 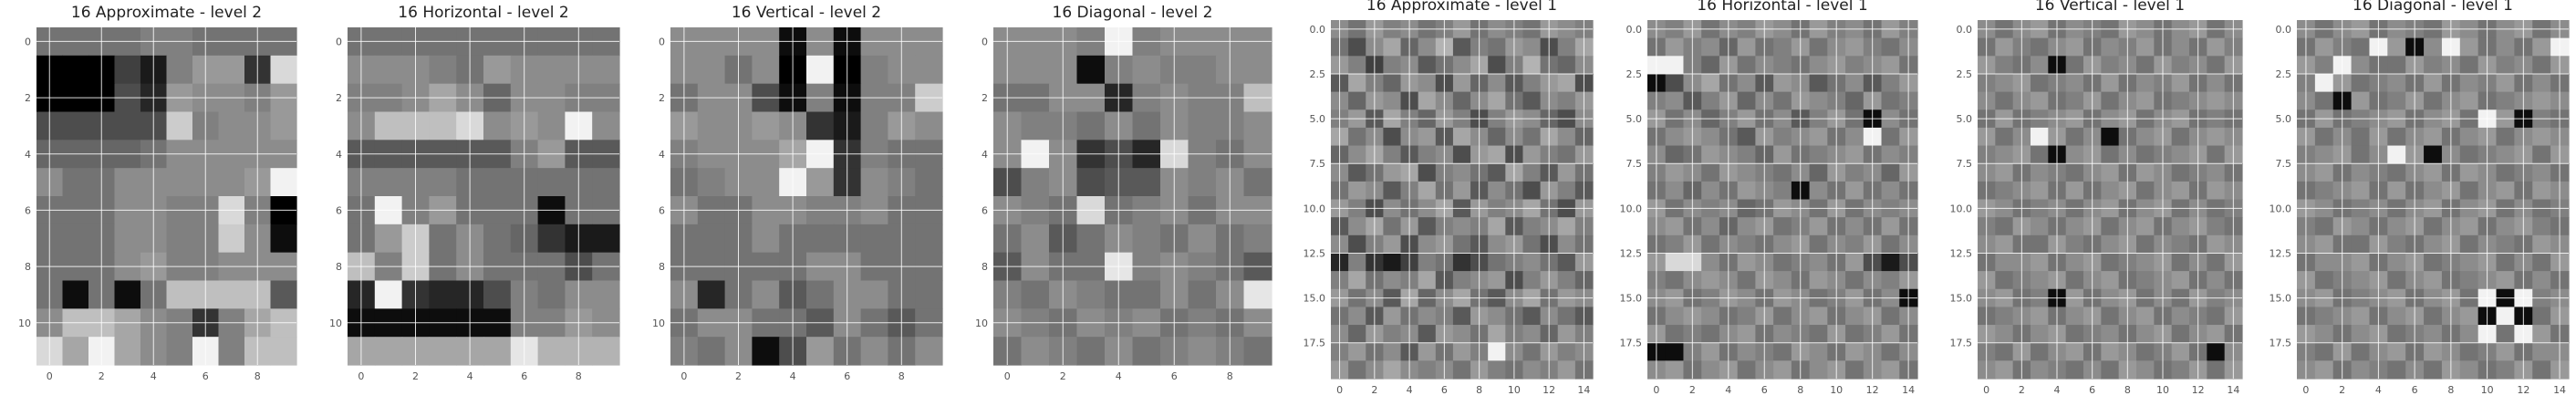 I want to click on x-tick-label: 0, so click(x=1986, y=390).